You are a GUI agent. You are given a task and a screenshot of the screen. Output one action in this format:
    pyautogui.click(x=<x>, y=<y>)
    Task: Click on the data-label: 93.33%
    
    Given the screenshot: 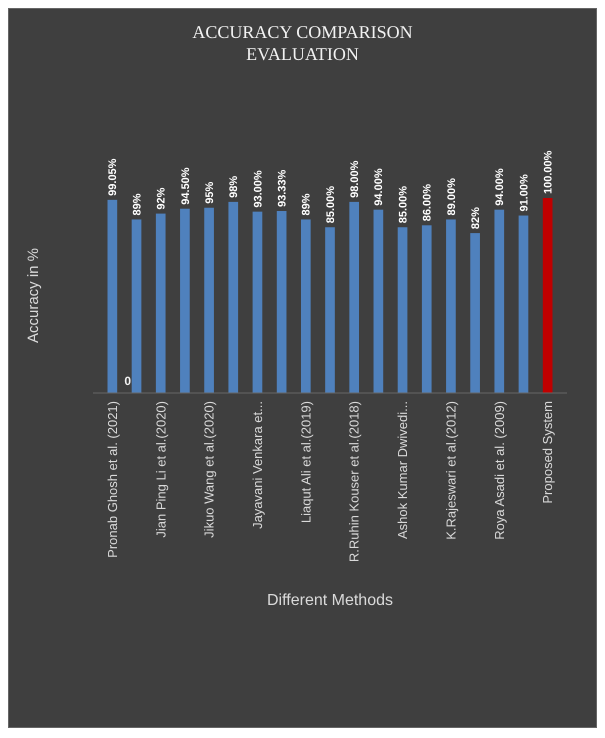 What is the action you would take?
    pyautogui.click(x=282, y=188)
    